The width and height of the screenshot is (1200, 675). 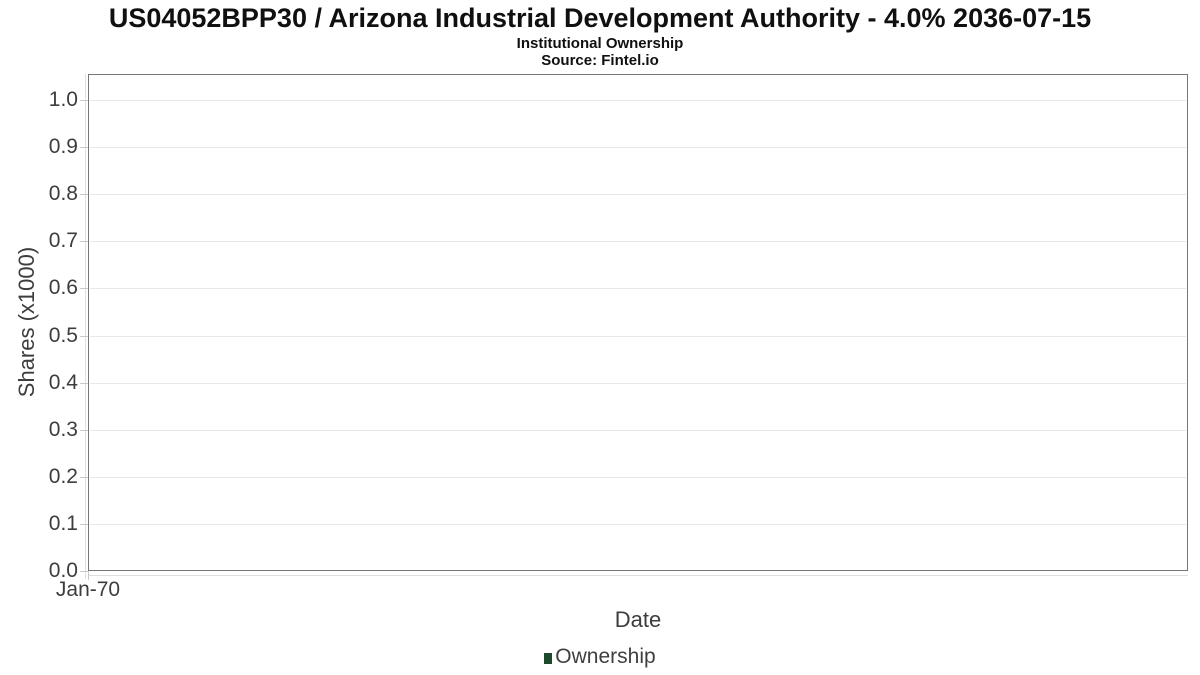 What do you see at coordinates (63, 570) in the screenshot?
I see `y-tick-label: 0.0` at bounding box center [63, 570].